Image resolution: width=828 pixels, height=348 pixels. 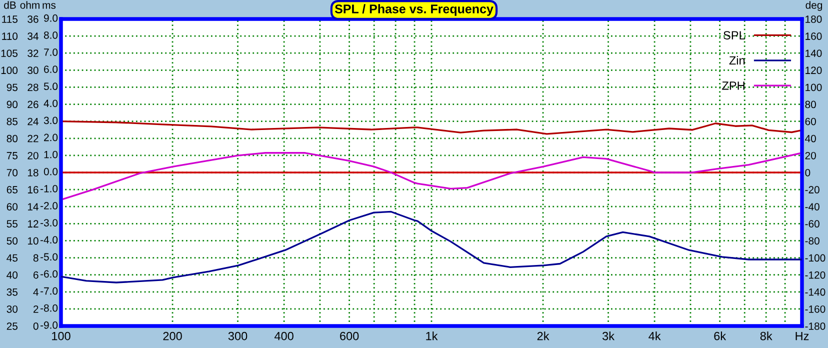 I want to click on y2-tick-label: 20, so click(x=810, y=156).